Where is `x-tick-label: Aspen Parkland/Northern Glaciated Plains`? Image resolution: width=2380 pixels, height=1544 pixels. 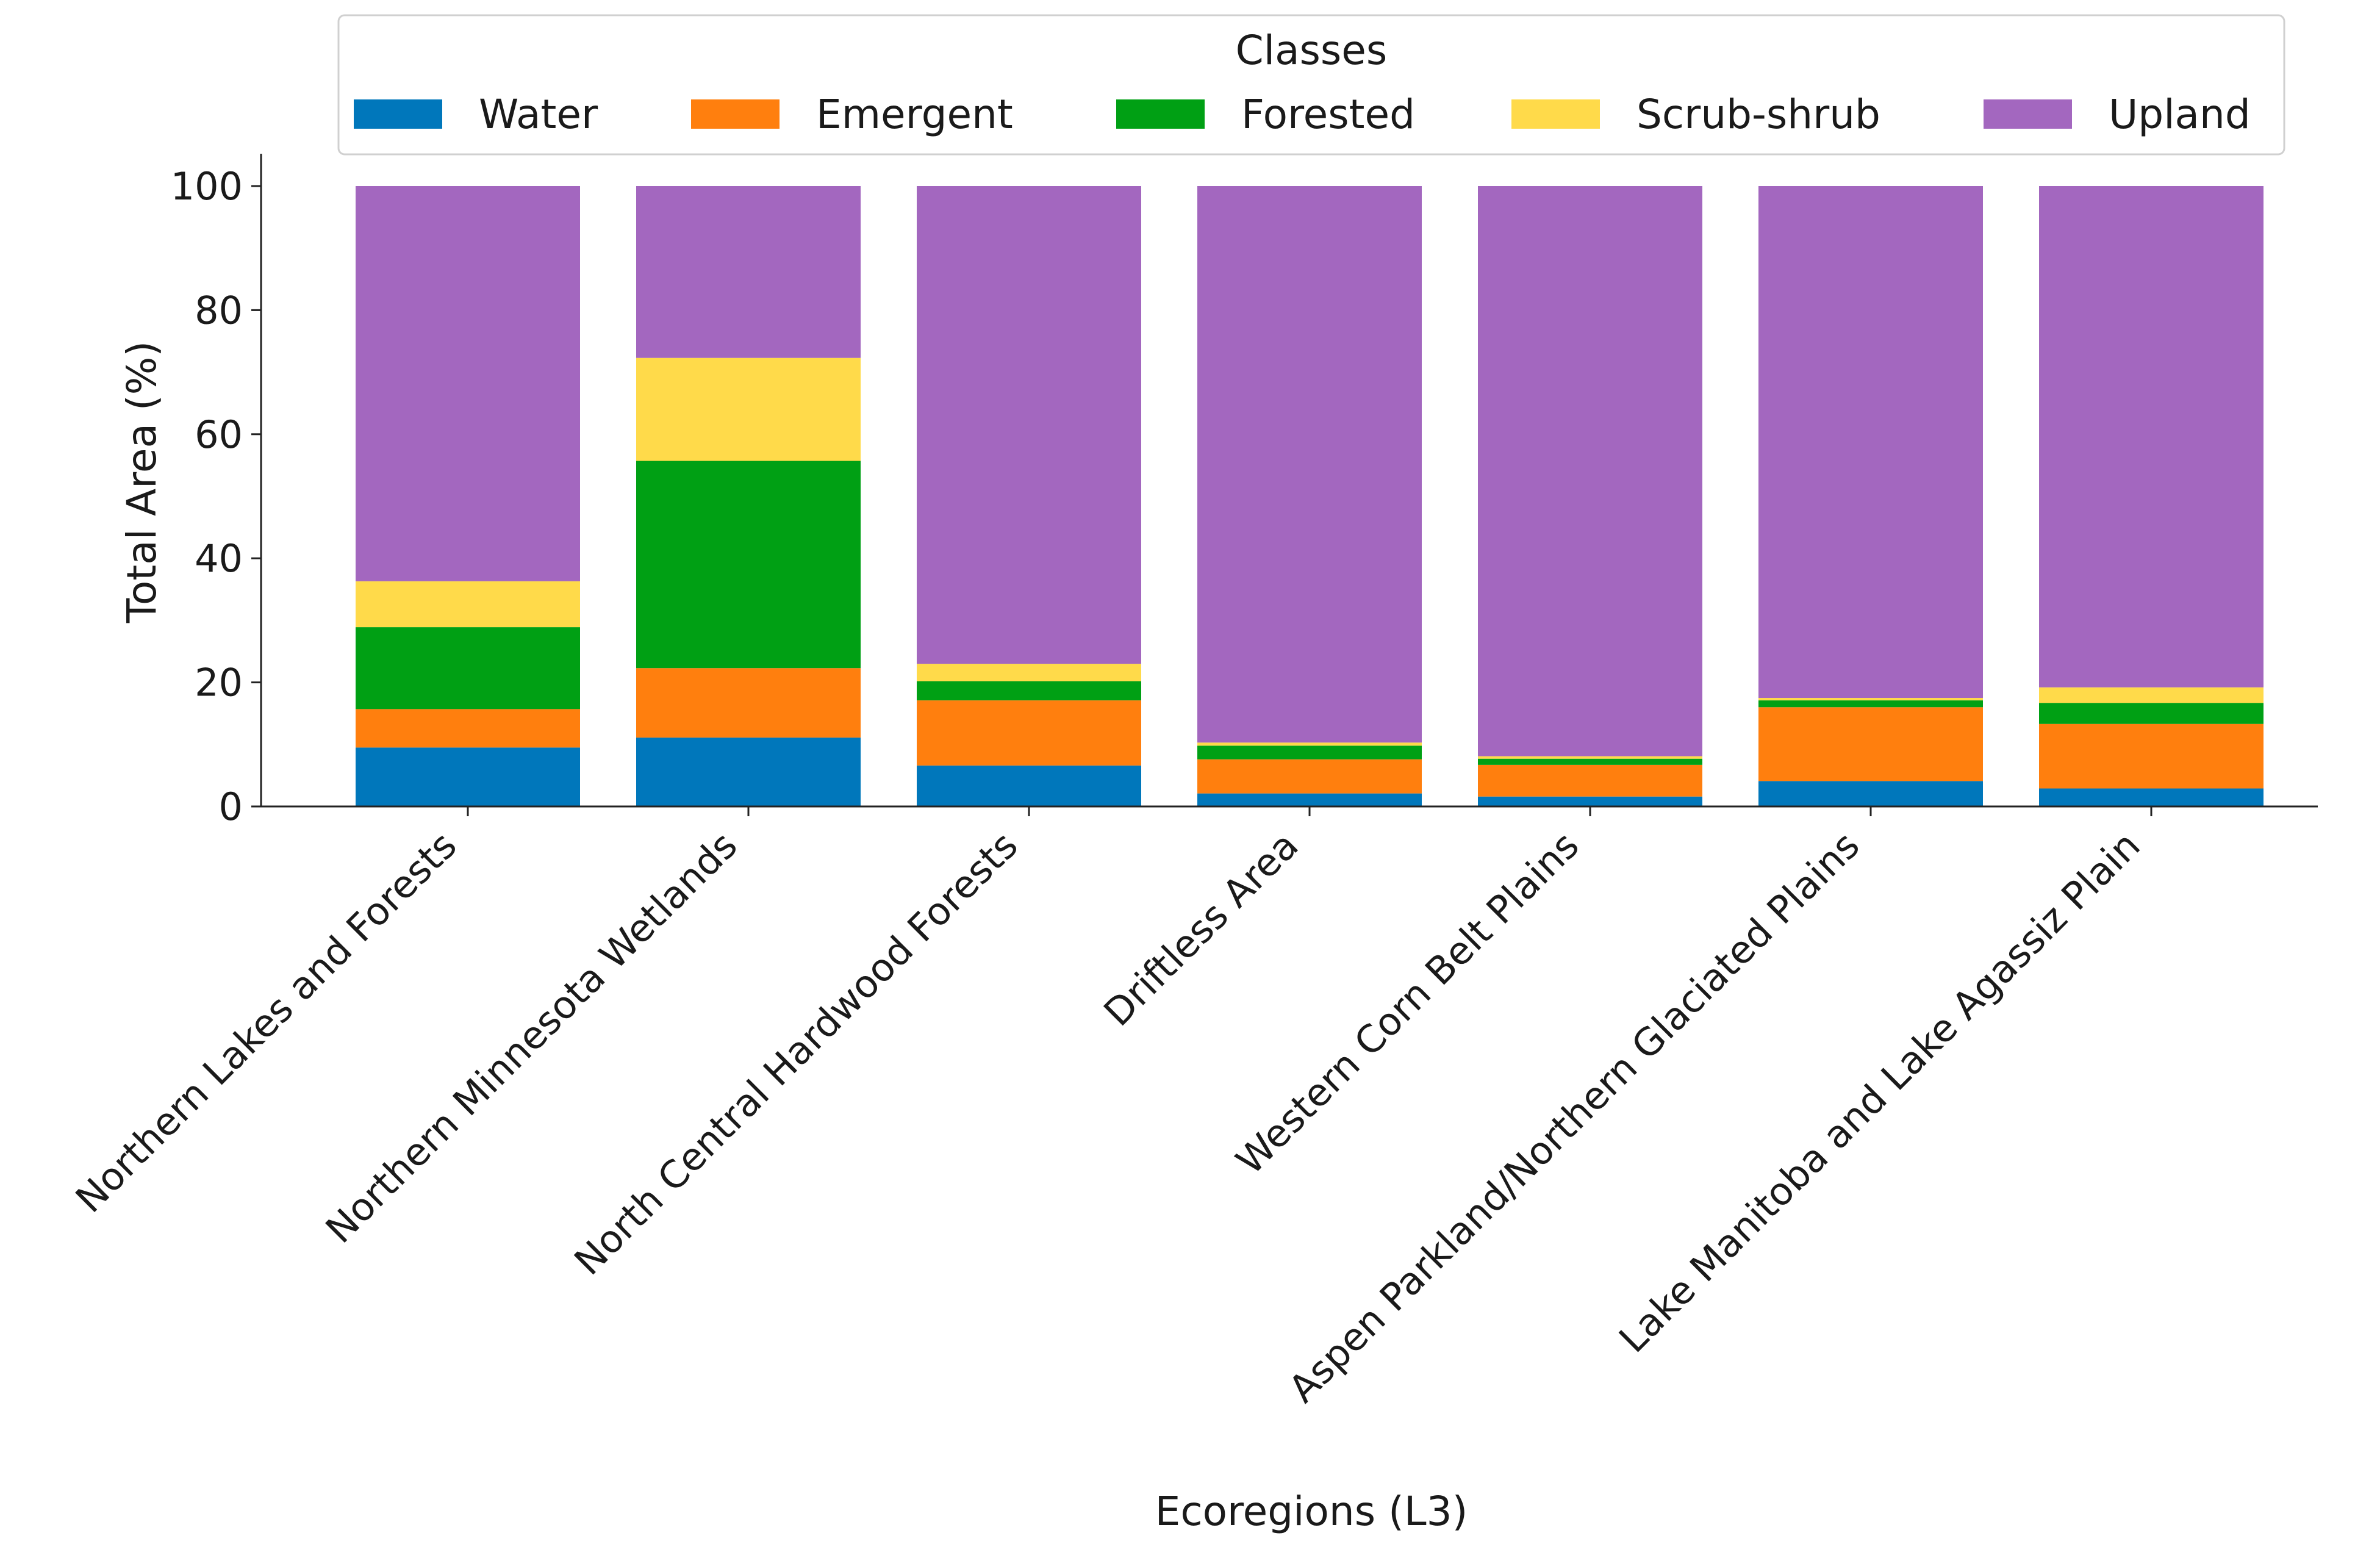
x-tick-label: Aspen Parkland/Northern Glaciated Plains is located at coordinates (1574, 1117).